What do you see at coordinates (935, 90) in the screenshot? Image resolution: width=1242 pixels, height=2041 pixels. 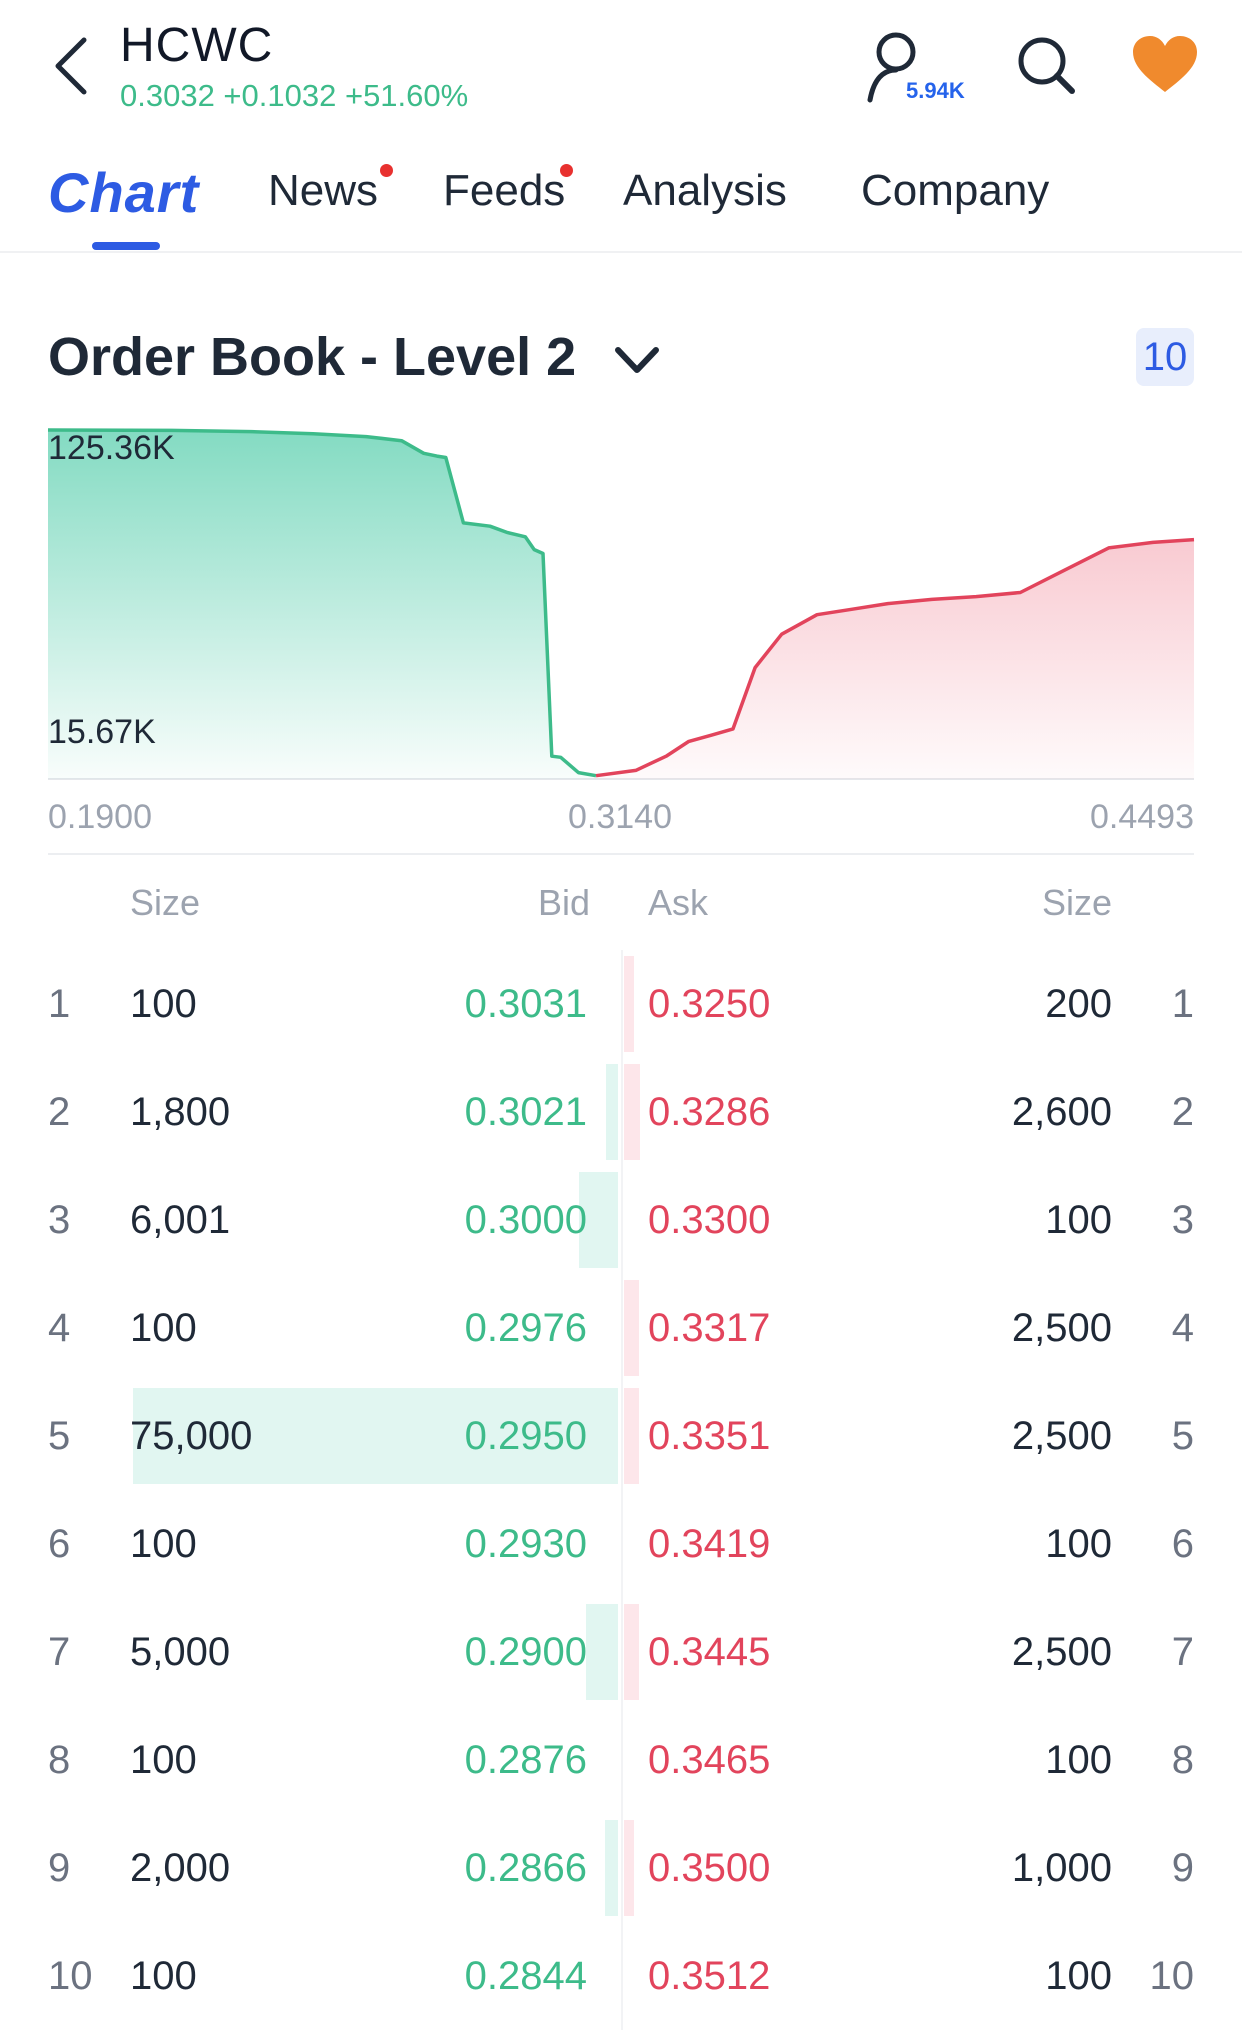 I see `follower-count: 5.94K` at bounding box center [935, 90].